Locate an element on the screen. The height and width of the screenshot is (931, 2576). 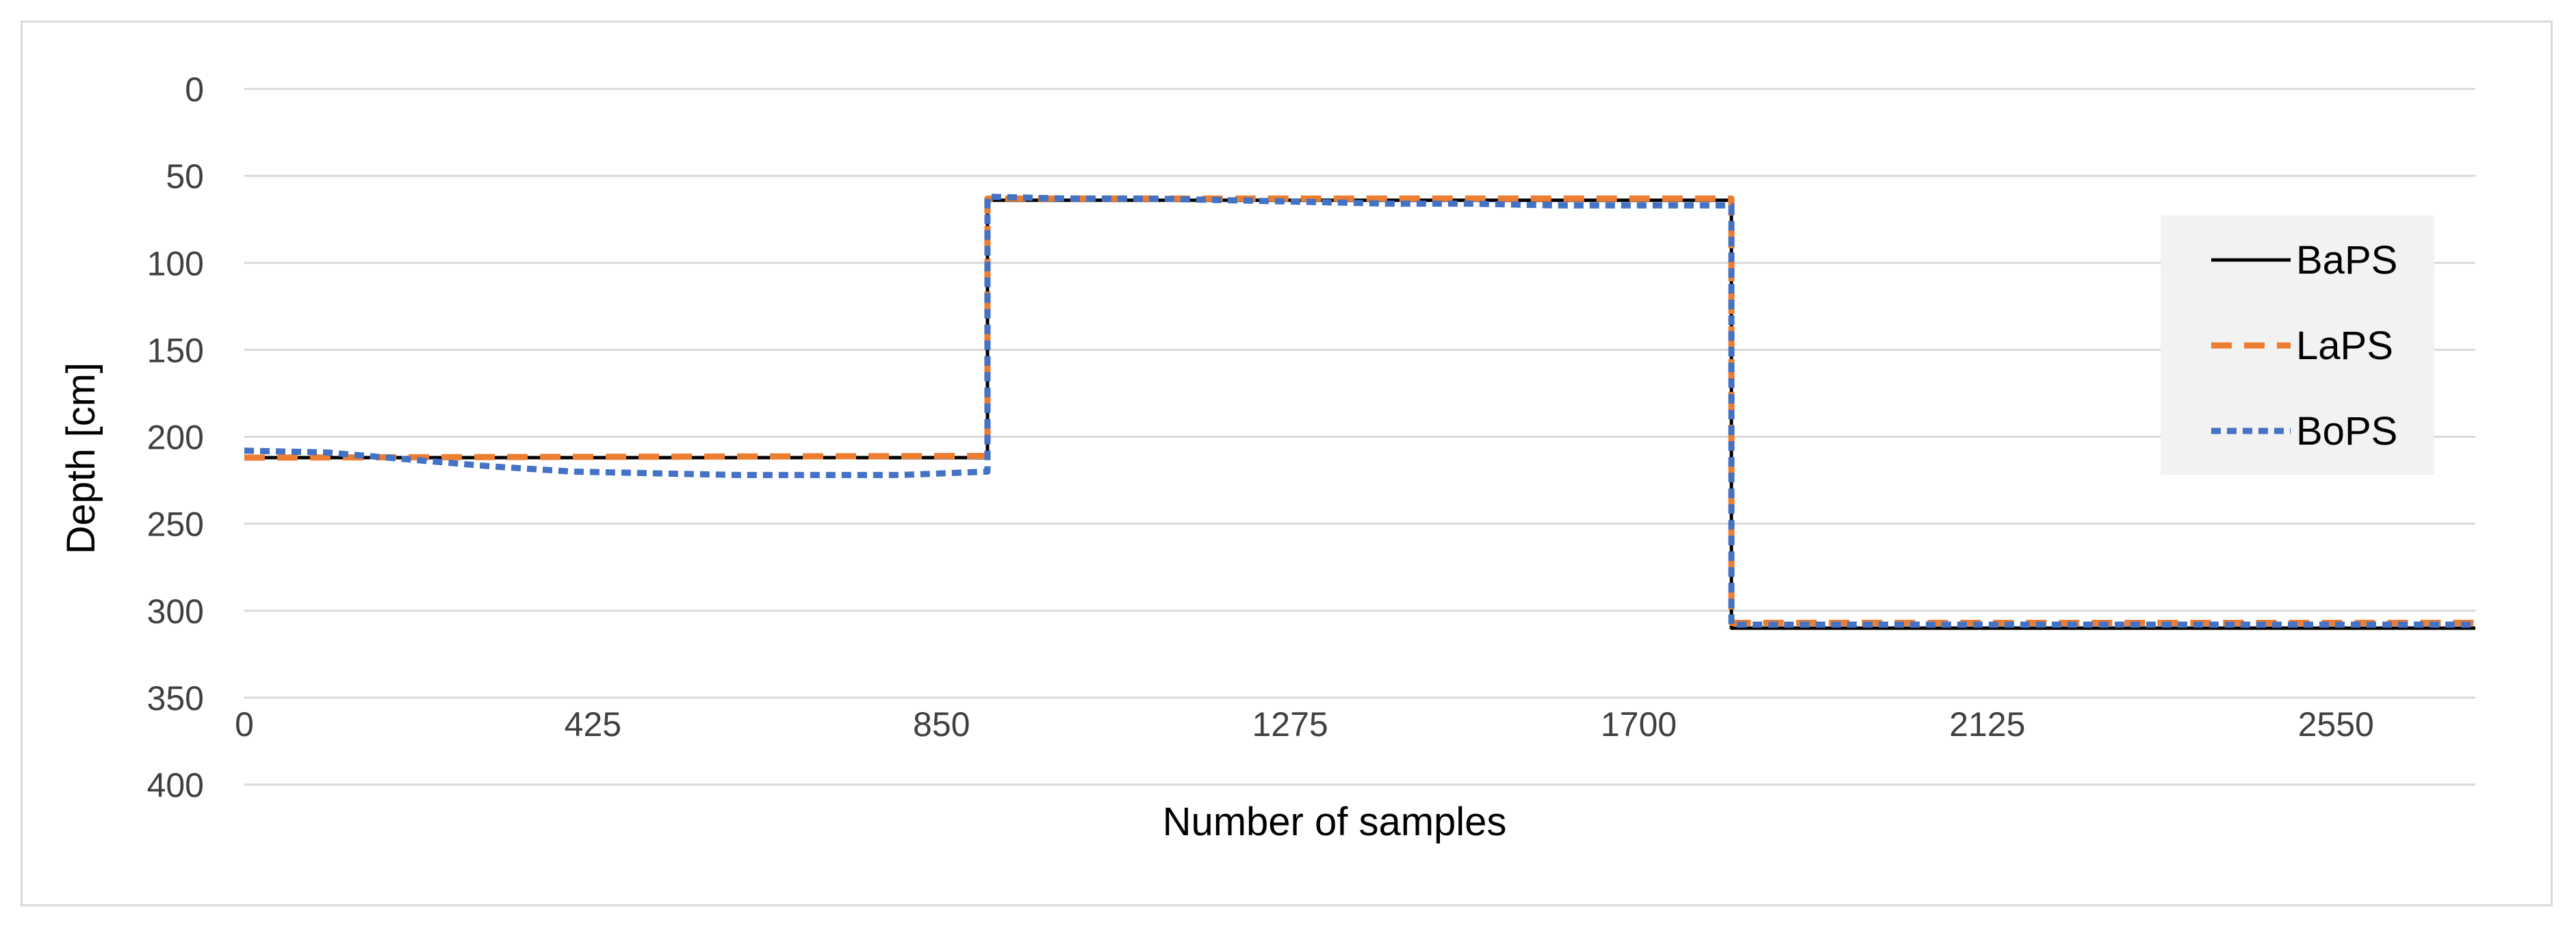
x-tick-label: 1700 is located at coordinates (1639, 724).